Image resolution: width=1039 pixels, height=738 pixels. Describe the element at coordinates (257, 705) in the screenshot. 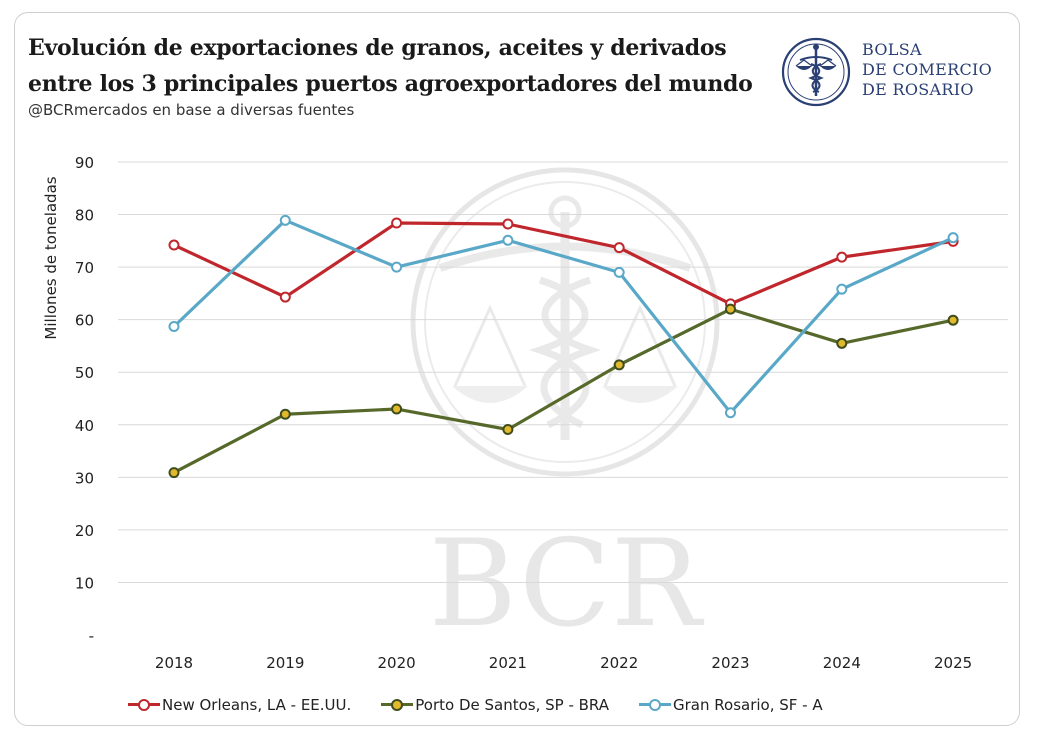

I see `legend-label: New Orleans, LA - EE.UU.` at that location.